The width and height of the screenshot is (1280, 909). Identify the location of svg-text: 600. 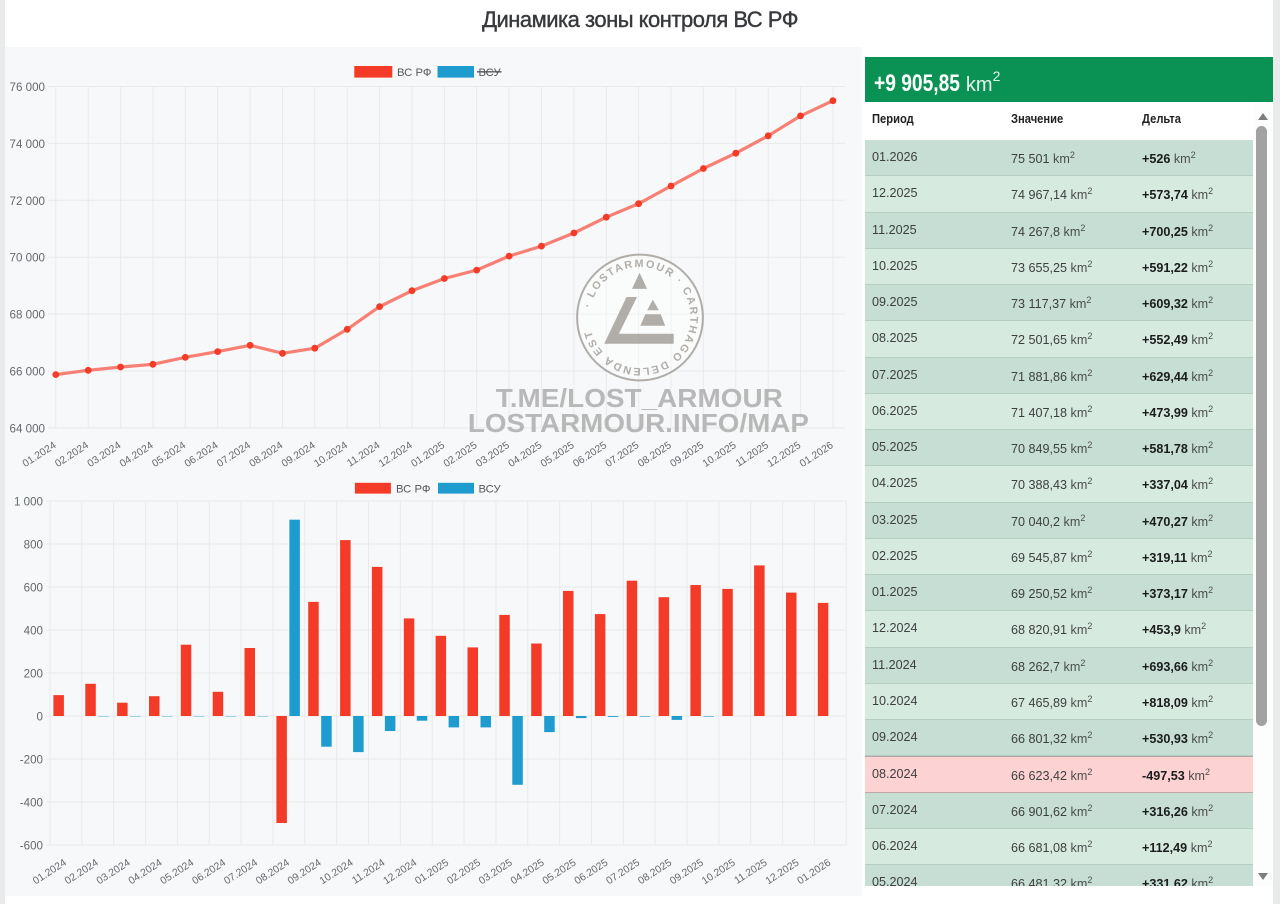
(33, 588).